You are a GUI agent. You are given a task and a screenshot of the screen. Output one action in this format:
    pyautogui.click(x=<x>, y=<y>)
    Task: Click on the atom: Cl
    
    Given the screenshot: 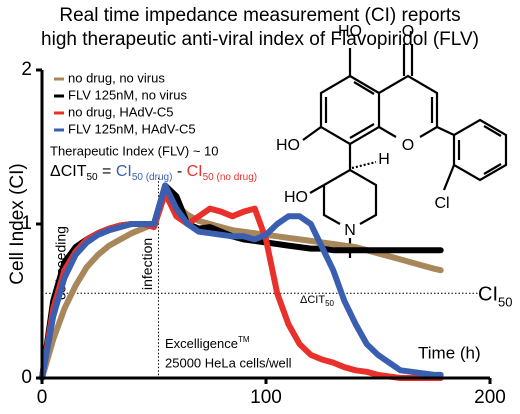 What is the action you would take?
    pyautogui.click(x=441, y=203)
    